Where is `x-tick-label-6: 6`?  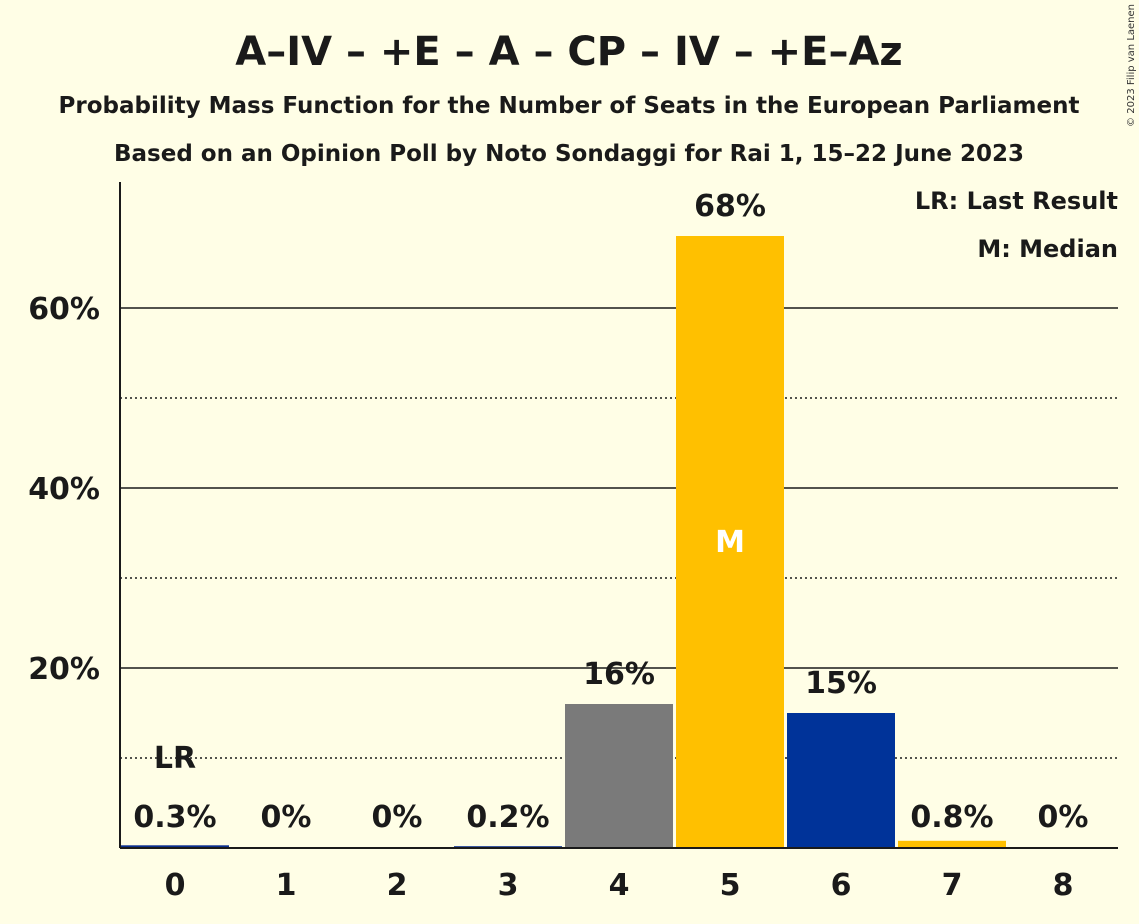
x-tick-label-6: 6 is located at coordinates (841, 885).